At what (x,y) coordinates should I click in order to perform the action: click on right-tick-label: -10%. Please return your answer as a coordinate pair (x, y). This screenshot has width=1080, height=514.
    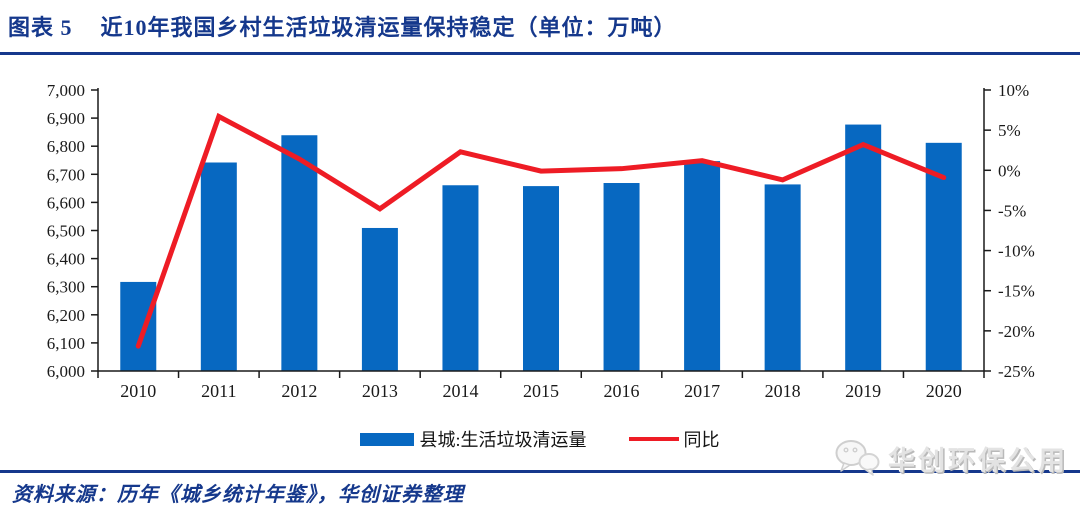
    Looking at the image, I should click on (1016, 251).